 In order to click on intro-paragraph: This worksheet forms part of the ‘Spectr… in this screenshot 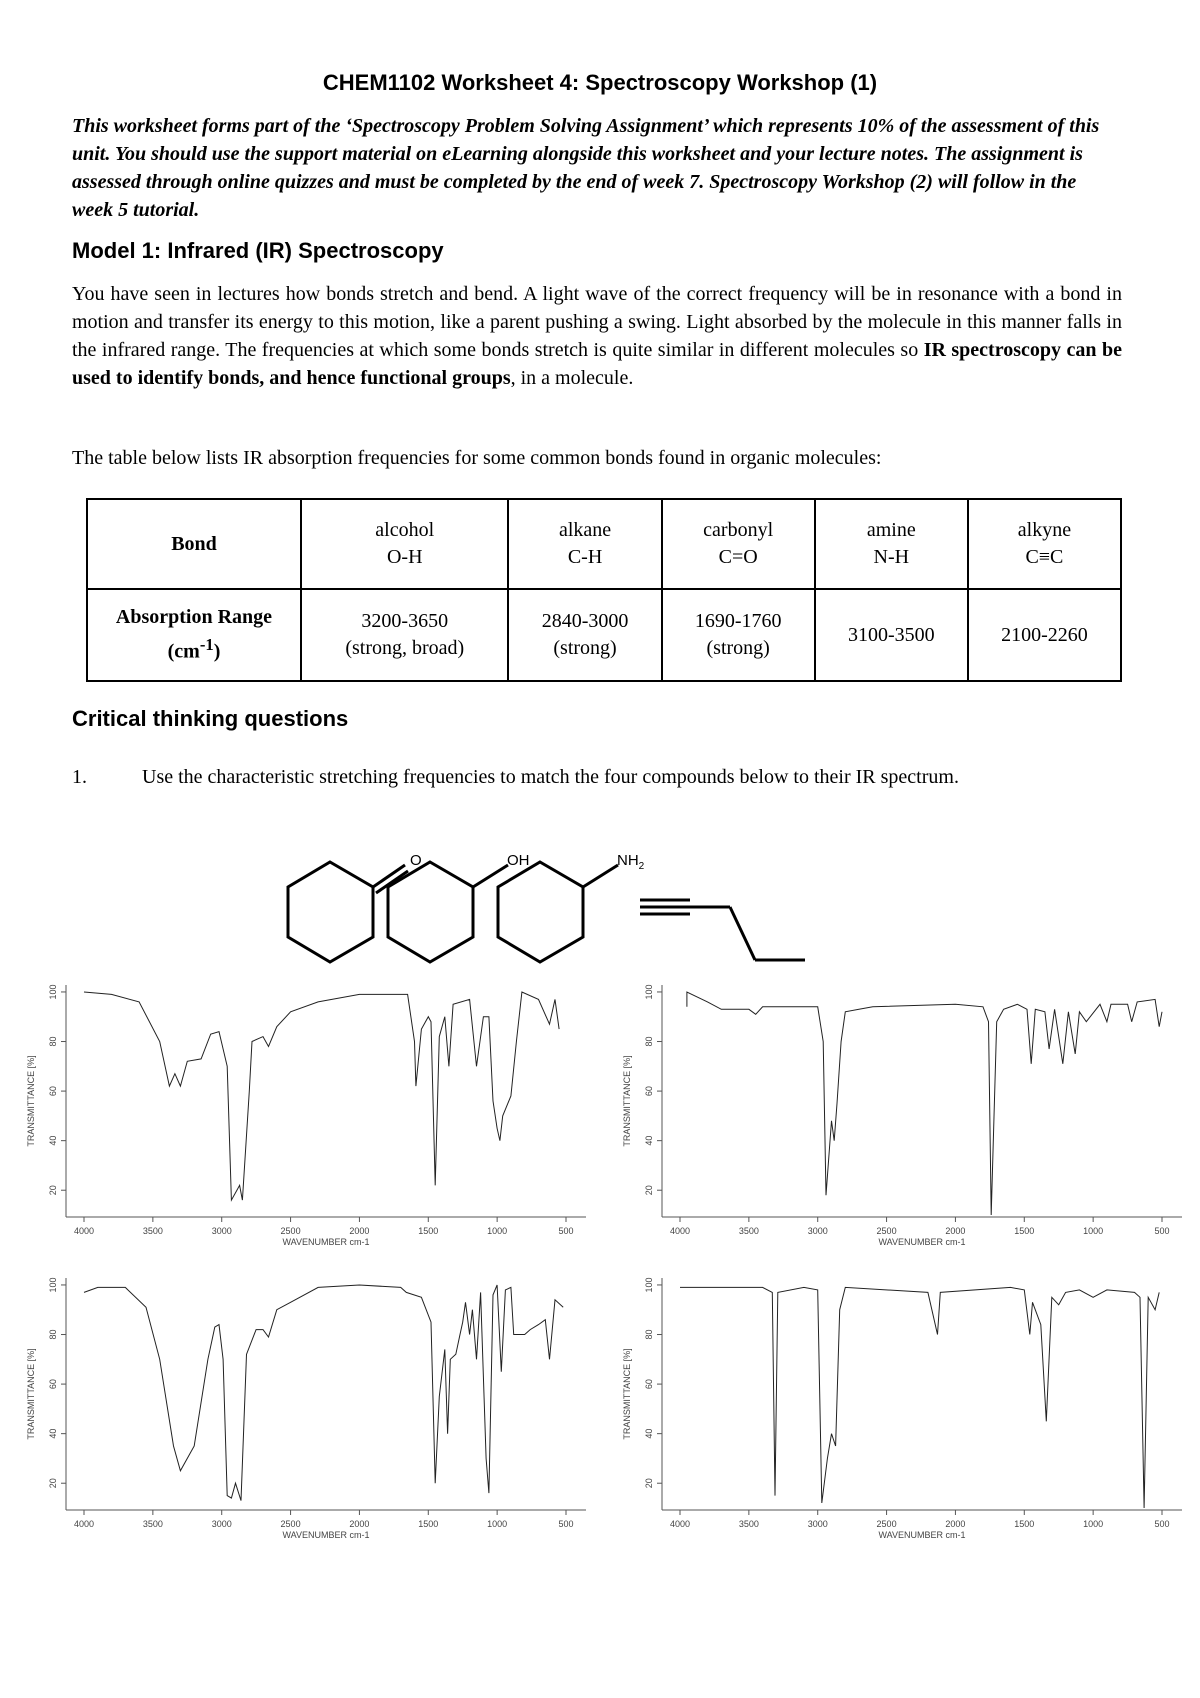, I will do `click(586, 168)`.